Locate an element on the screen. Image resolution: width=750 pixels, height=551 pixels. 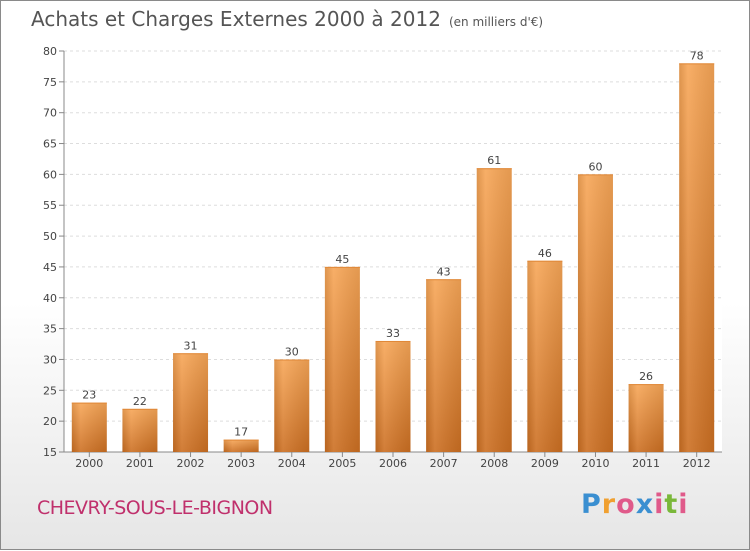
y-tick-label: 25 is located at coordinates (50, 390).